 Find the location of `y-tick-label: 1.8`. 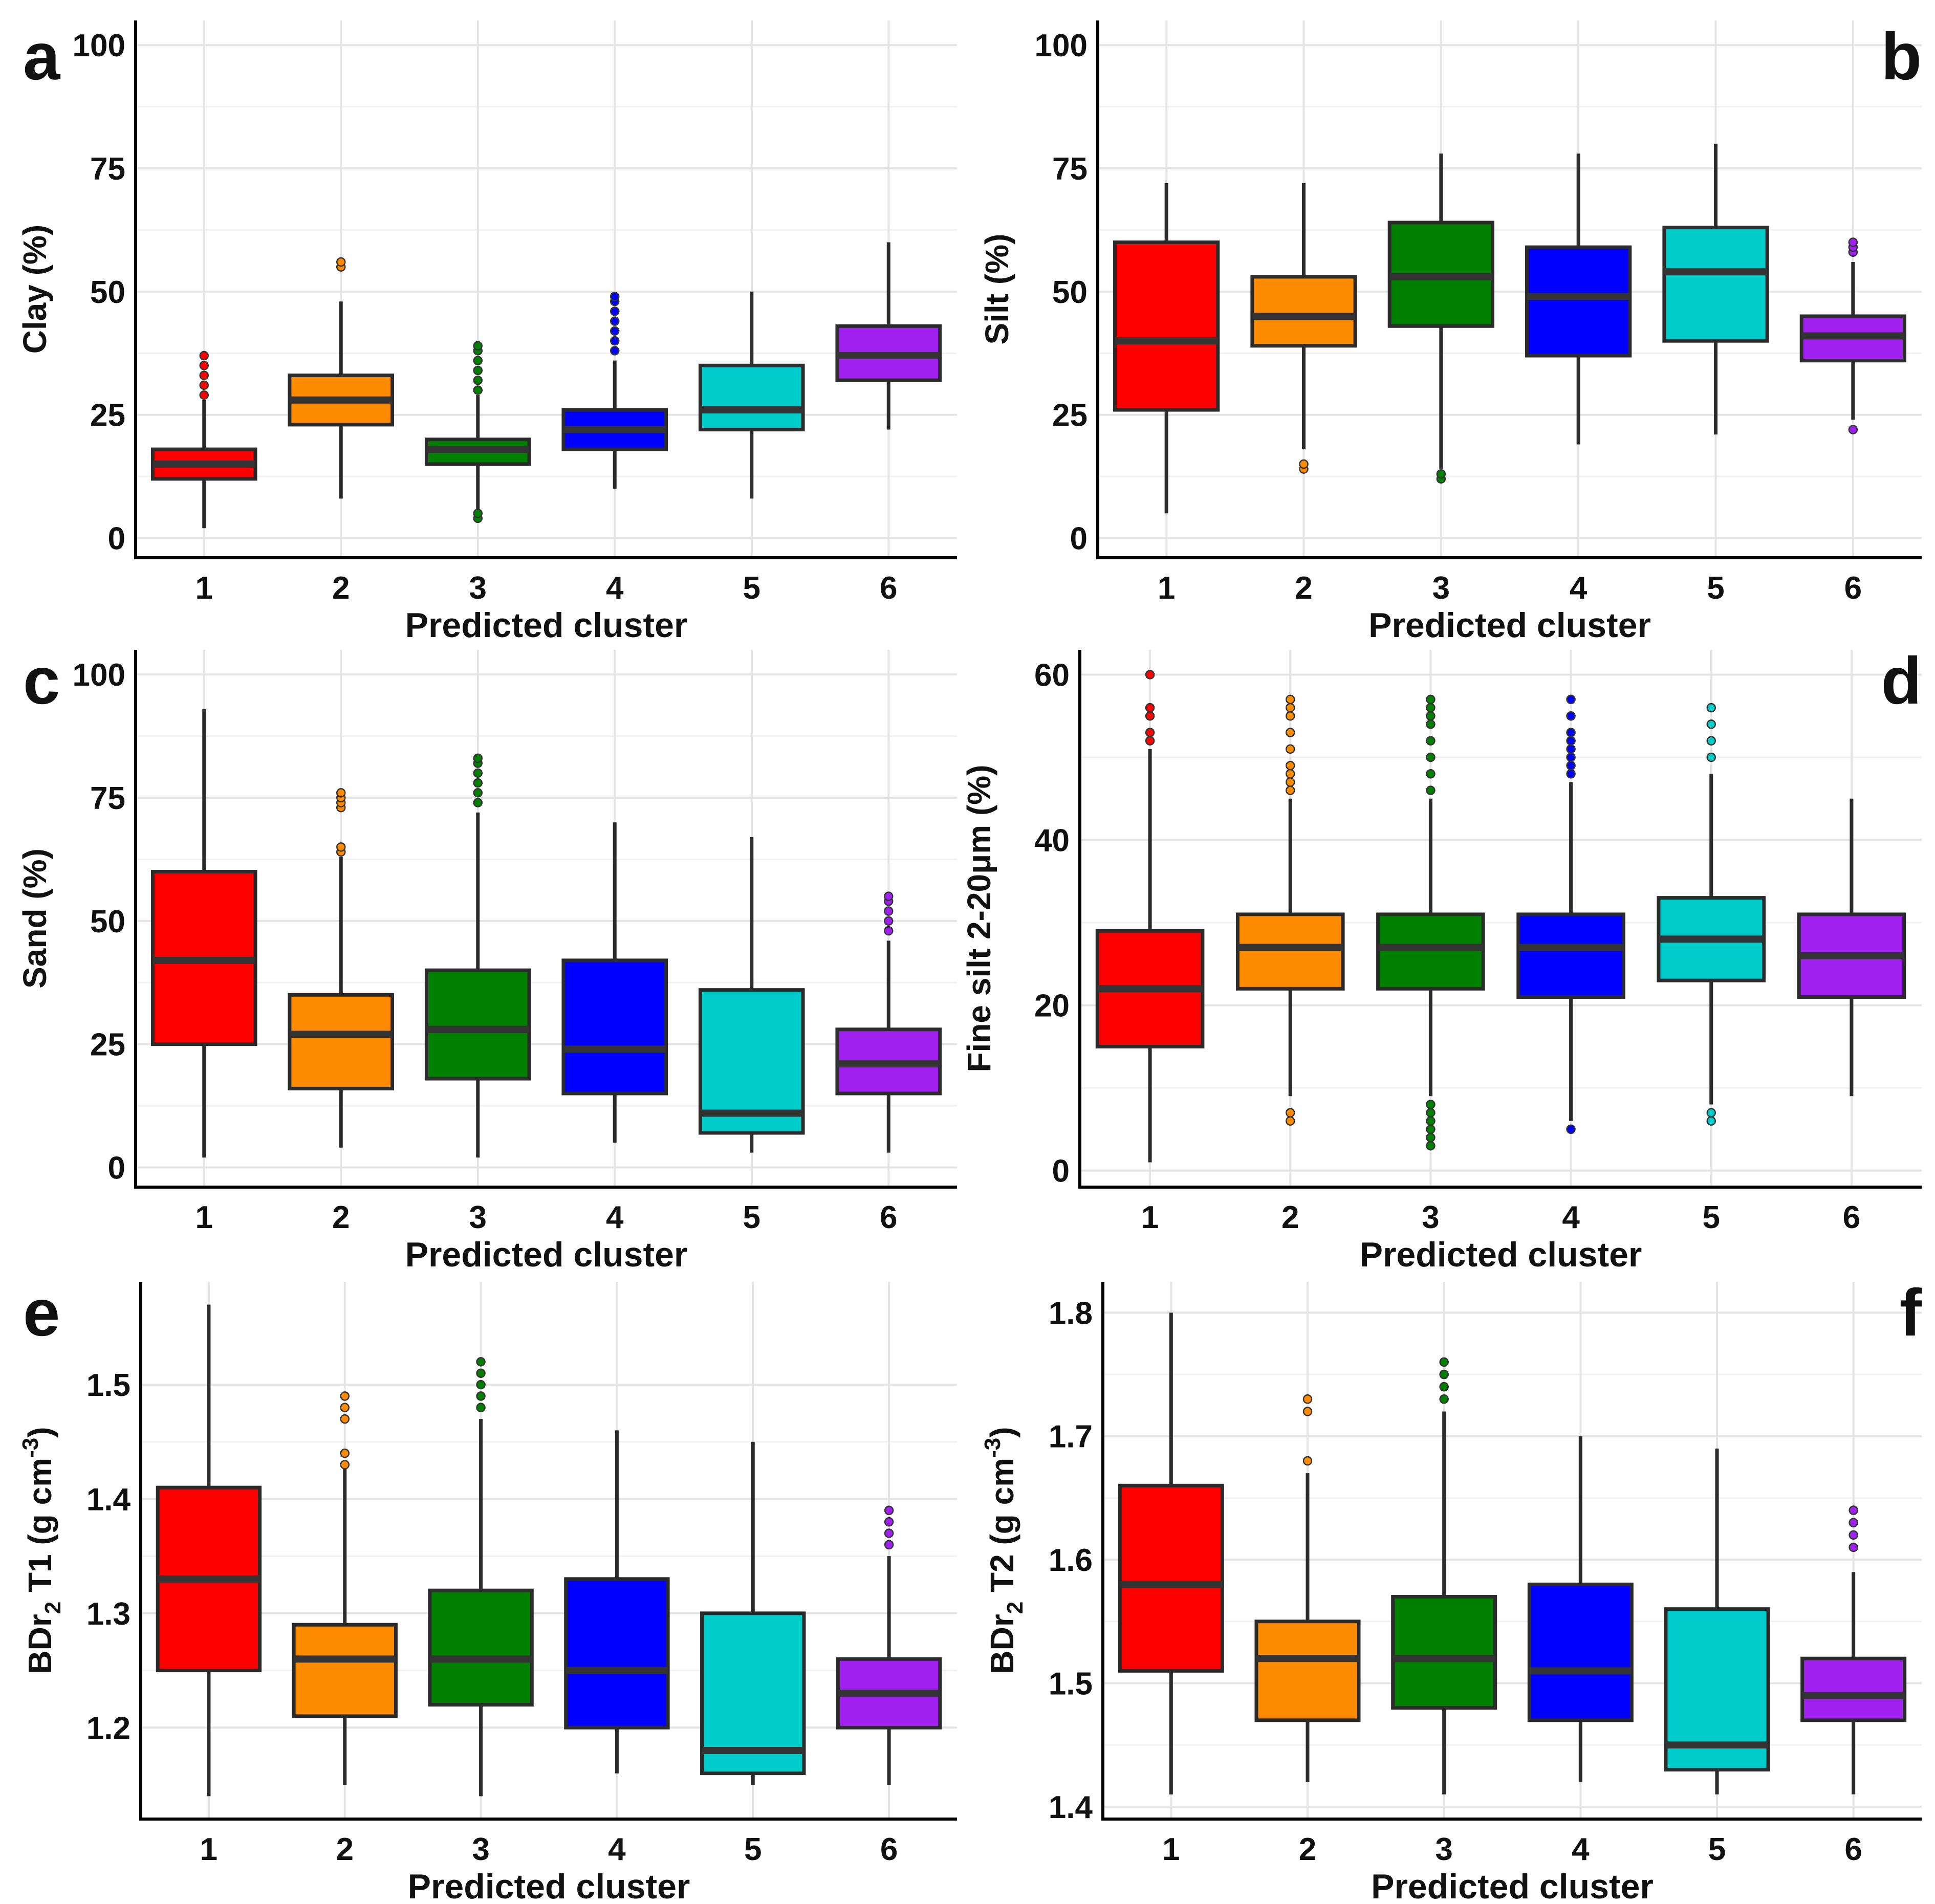

y-tick-label: 1.8 is located at coordinates (1071, 1313).